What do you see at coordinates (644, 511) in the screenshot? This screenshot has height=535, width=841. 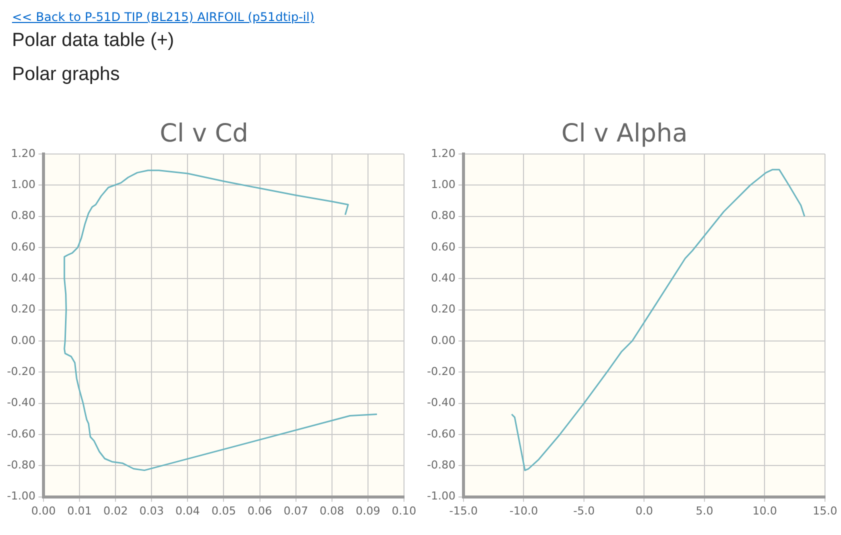 I see `x-tick-label: 0.0` at bounding box center [644, 511].